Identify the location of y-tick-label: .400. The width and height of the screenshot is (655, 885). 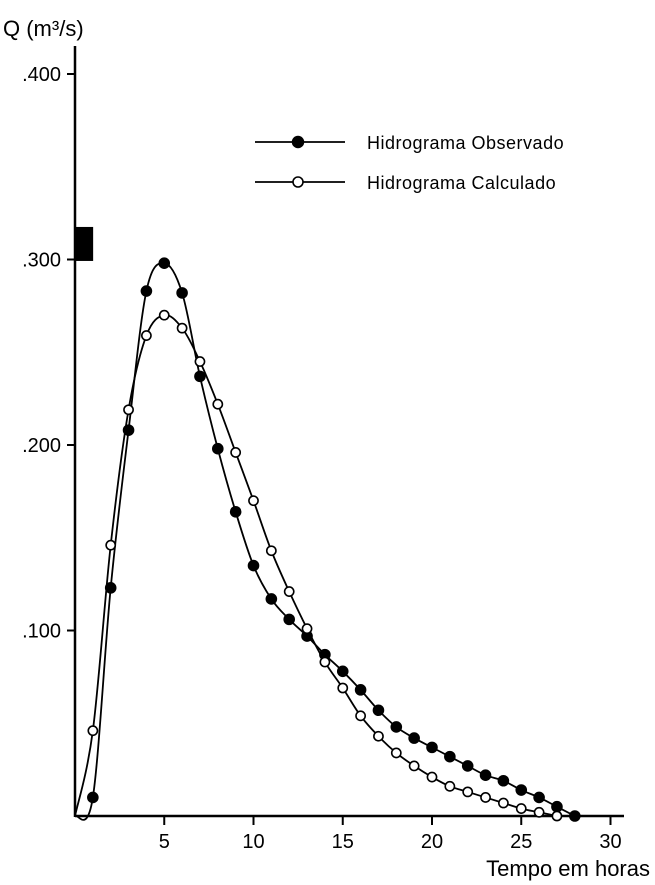
(41, 75).